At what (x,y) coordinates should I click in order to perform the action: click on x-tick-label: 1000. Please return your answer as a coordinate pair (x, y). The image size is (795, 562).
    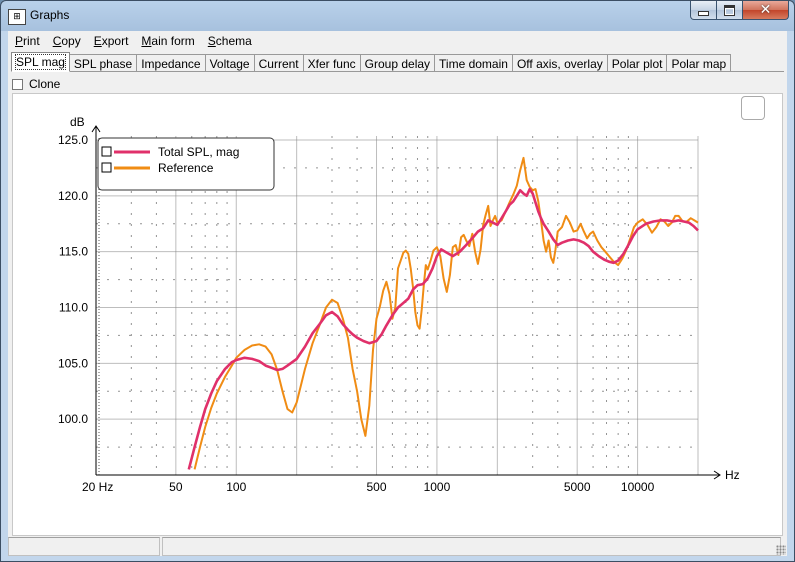
    Looking at the image, I should click on (437, 487).